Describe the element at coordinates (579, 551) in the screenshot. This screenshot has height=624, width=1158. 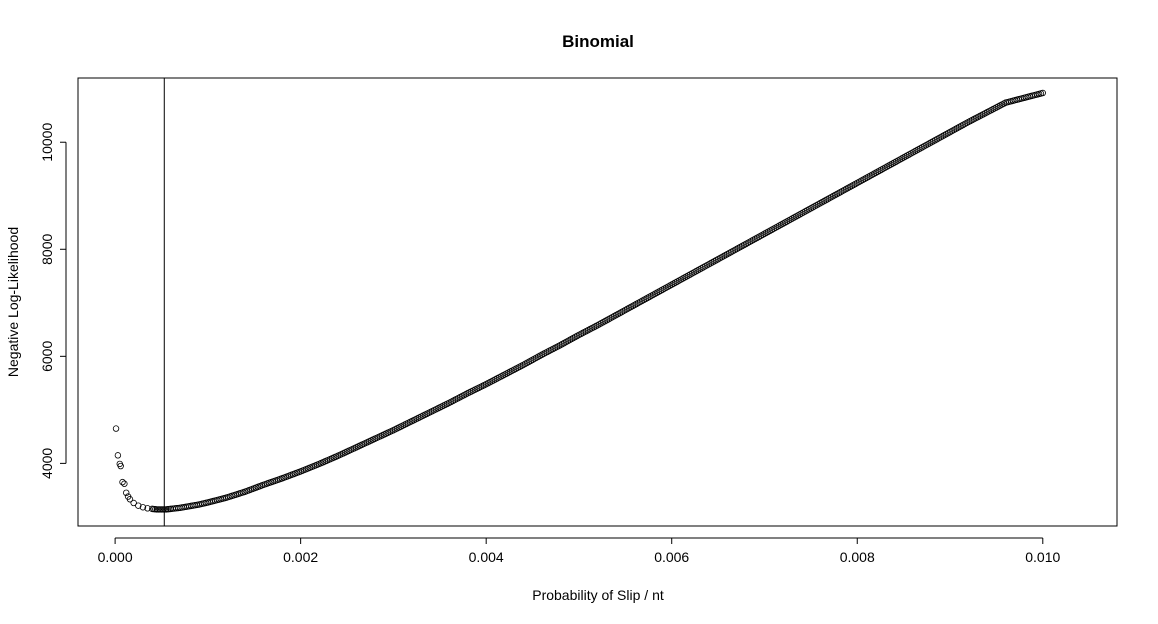
I see `x-axis: 0.000 0.002 0.004 0.006 0.008 0.010` at that location.